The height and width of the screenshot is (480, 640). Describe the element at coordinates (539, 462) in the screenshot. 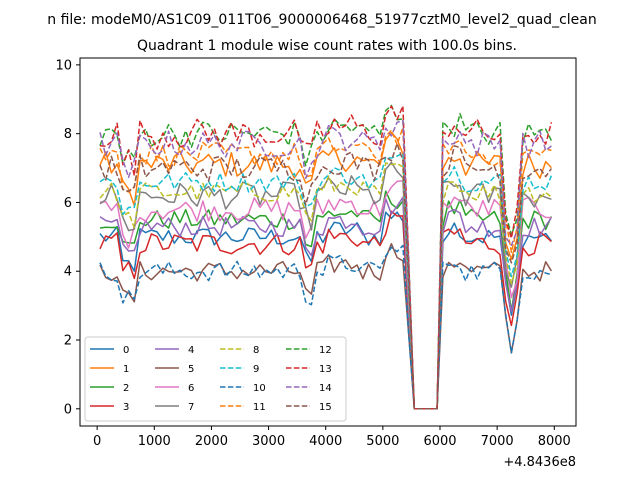

I see `x-axis-offset-label: +4.8436e8` at that location.